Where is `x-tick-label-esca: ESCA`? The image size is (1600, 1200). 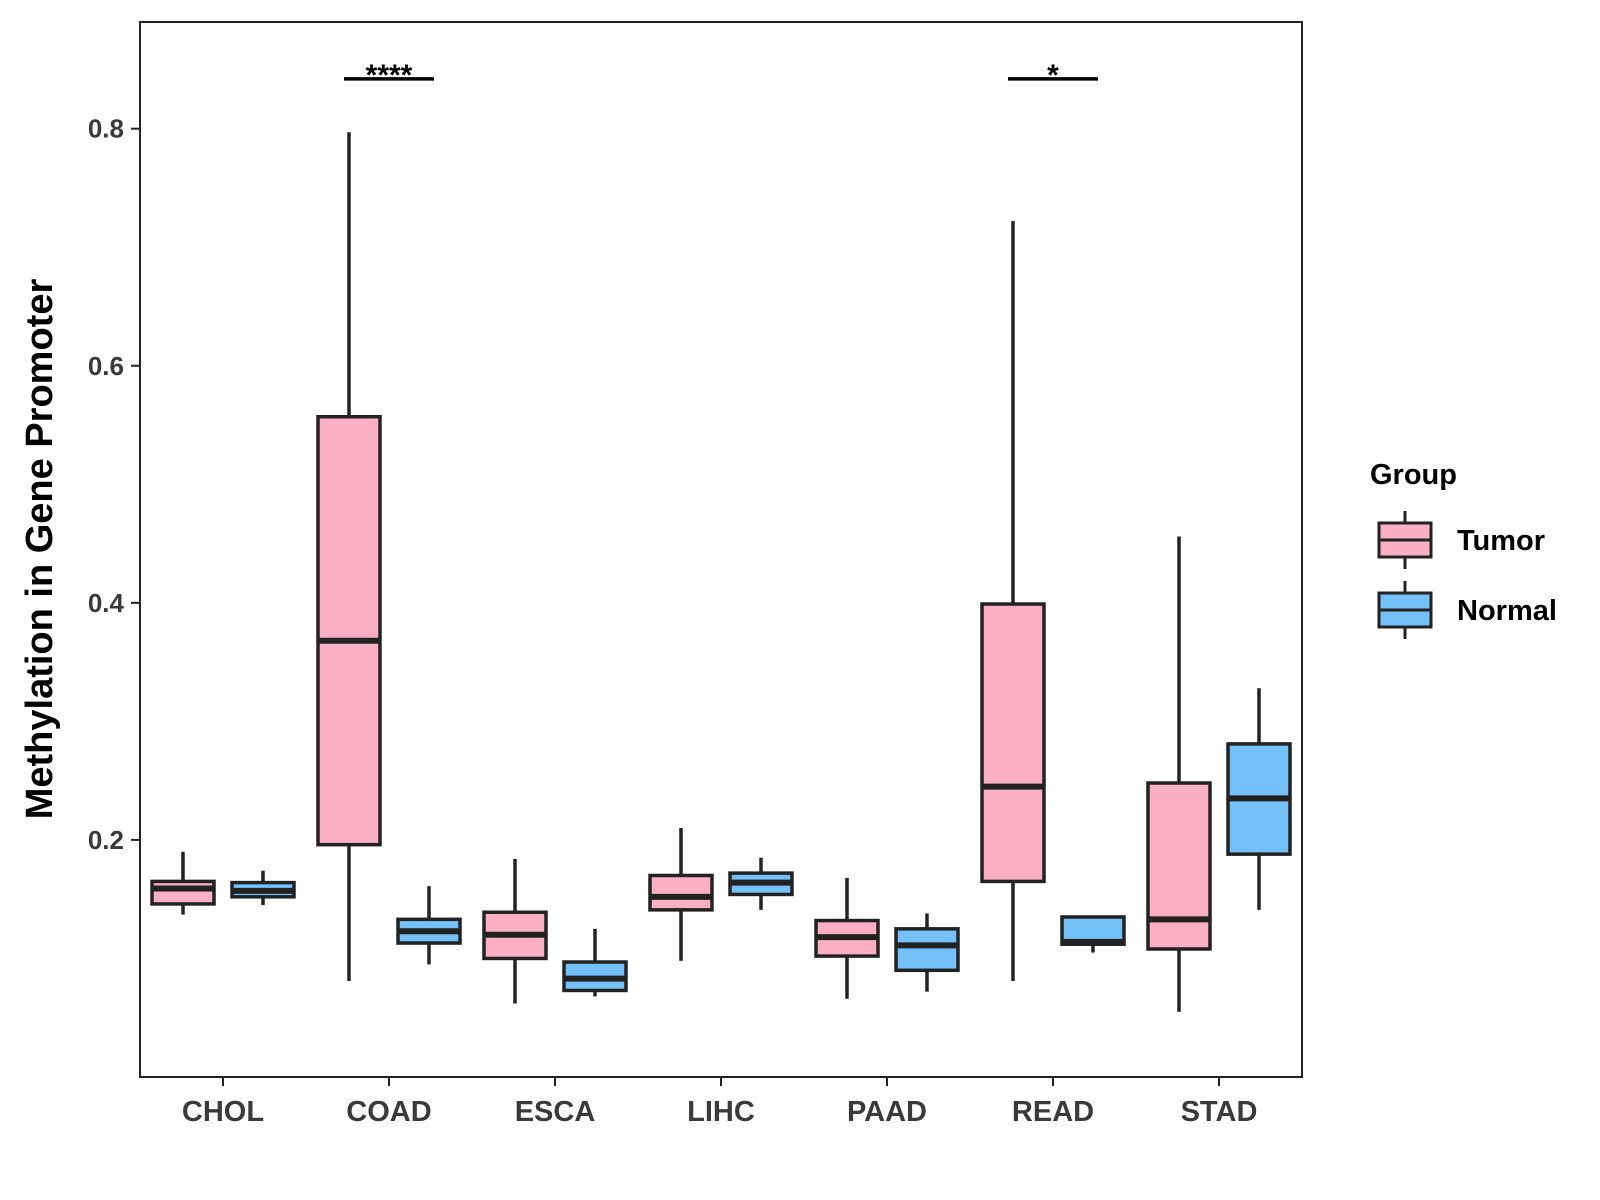 x-tick-label-esca: ESCA is located at coordinates (555, 1112).